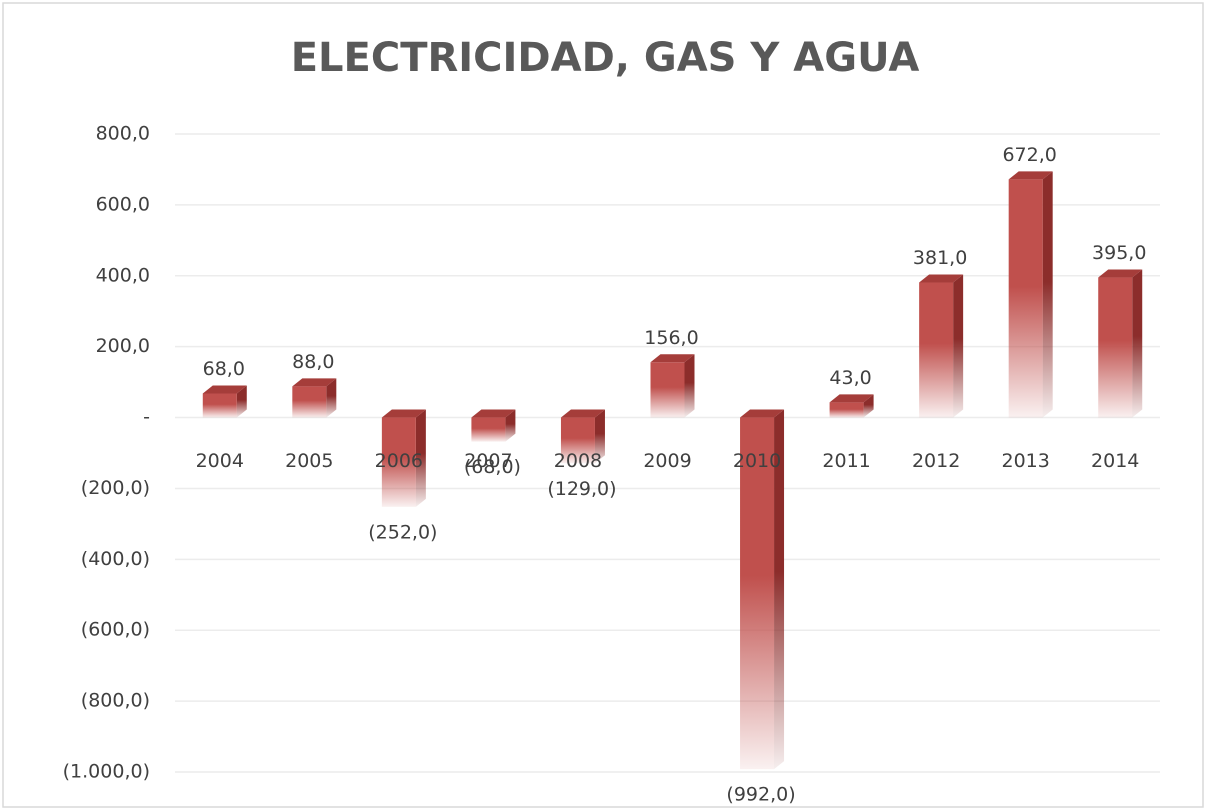 Image resolution: width=1206 pixels, height=810 pixels. I want to click on data-label: (129,0), so click(581, 489).